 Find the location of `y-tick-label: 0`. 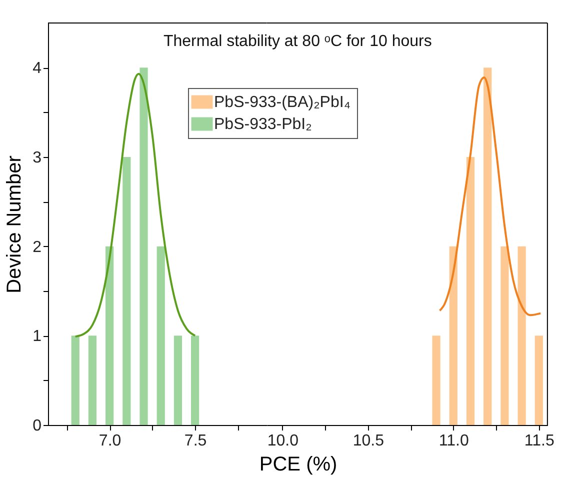

y-tick-label: 0 is located at coordinates (37, 426).